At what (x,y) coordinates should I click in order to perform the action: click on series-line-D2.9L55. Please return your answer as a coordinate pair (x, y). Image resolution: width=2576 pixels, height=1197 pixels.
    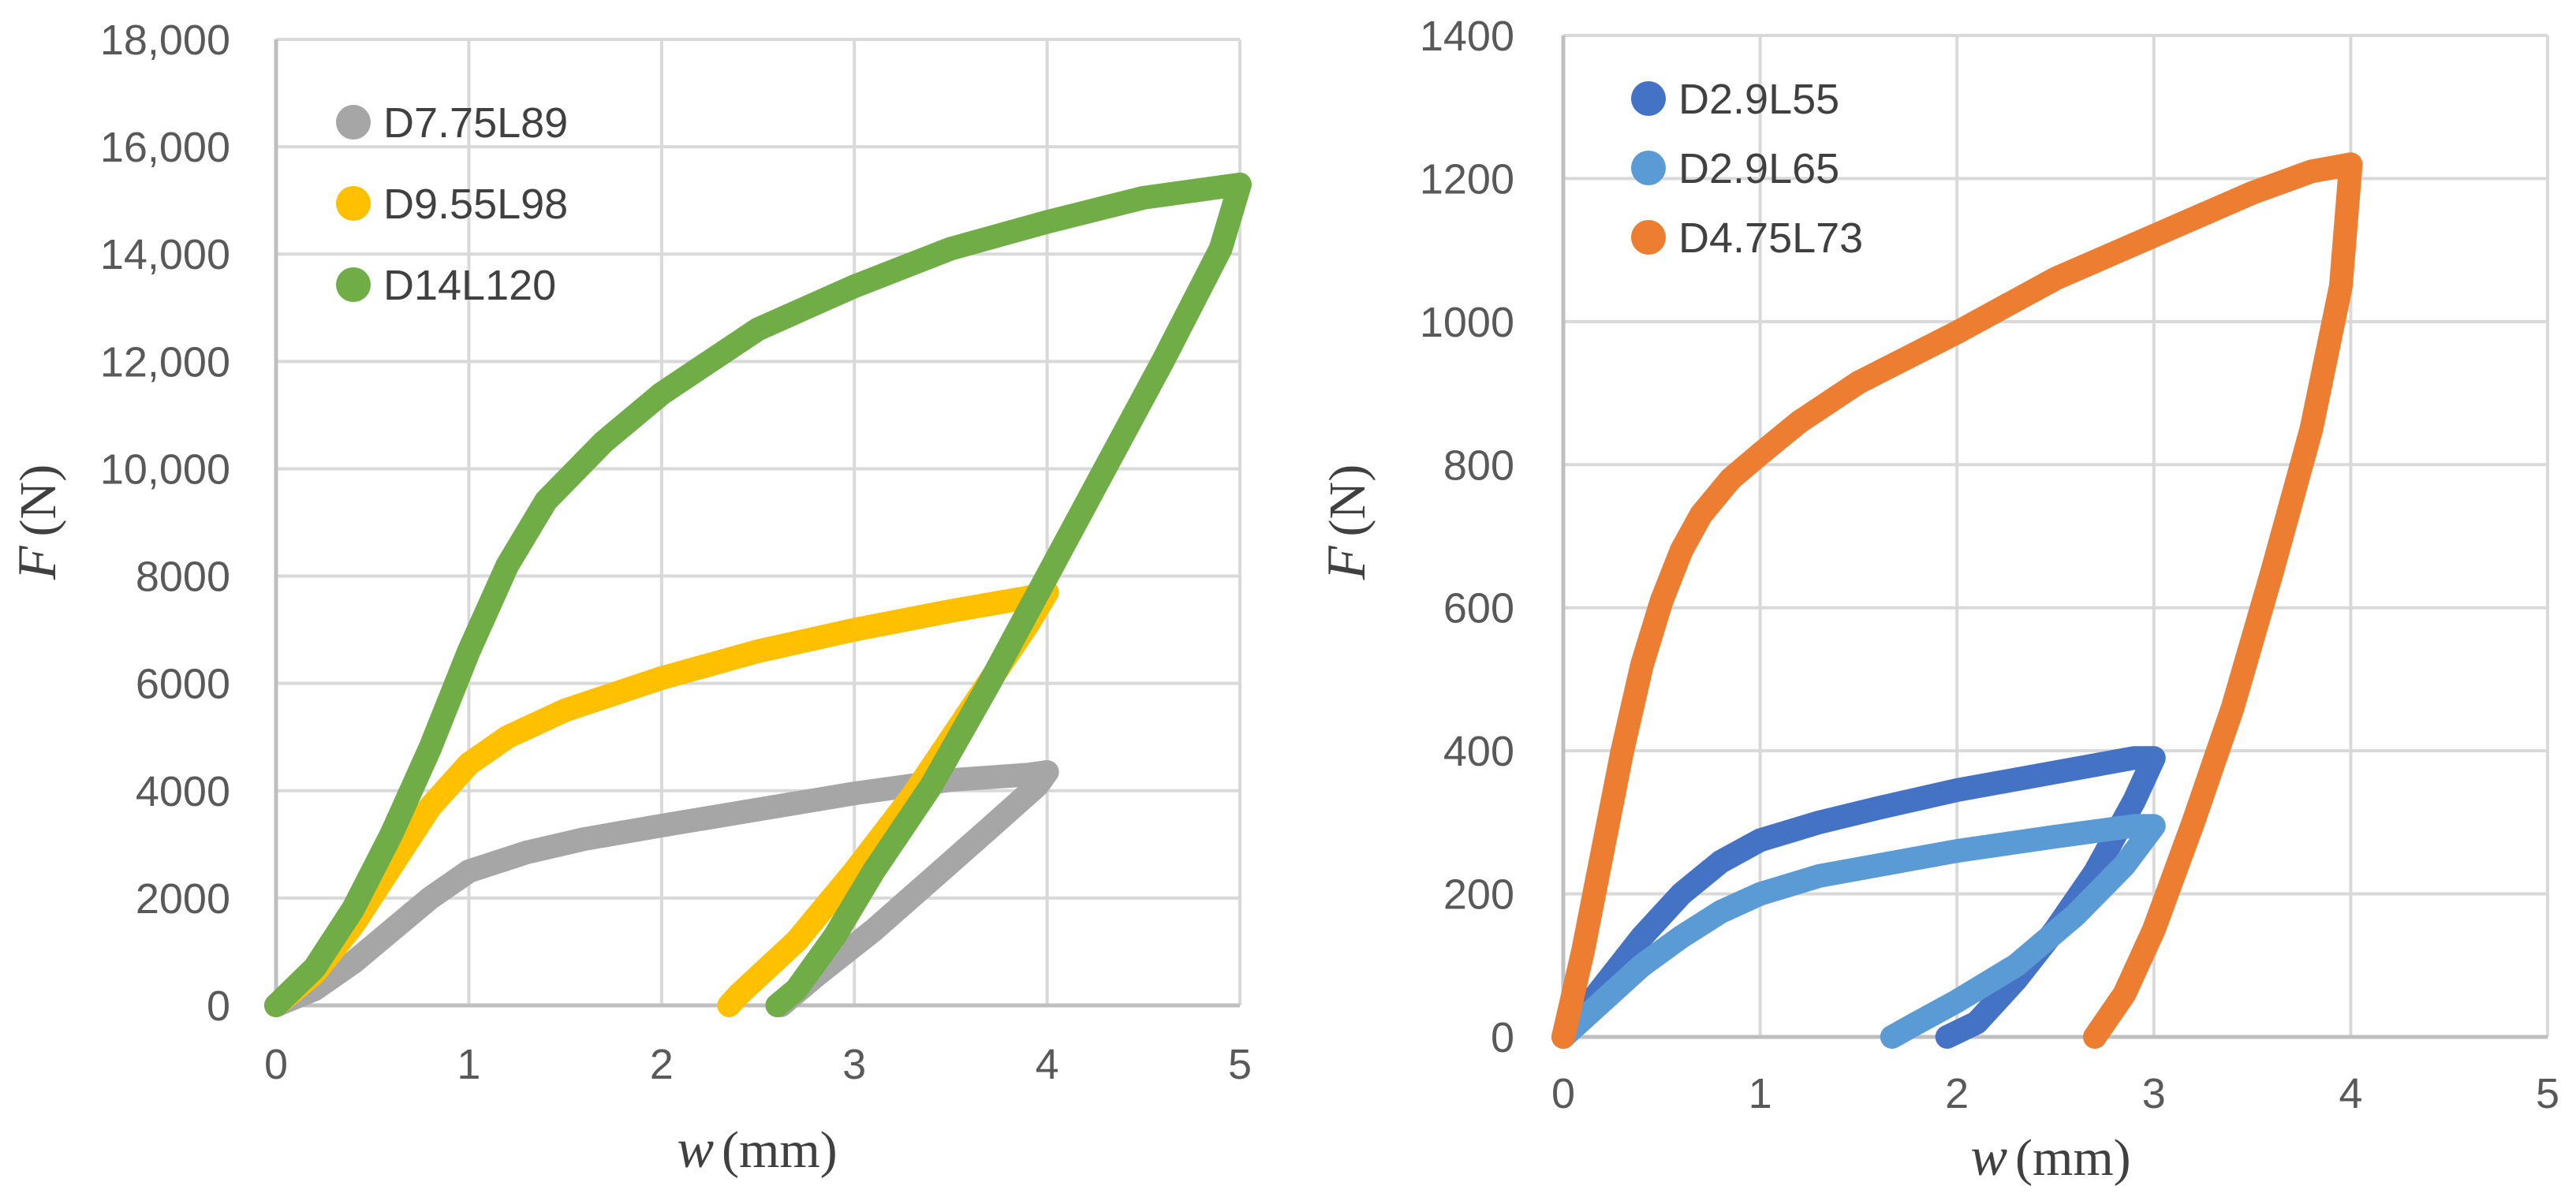
    Looking at the image, I should click on (1858, 897).